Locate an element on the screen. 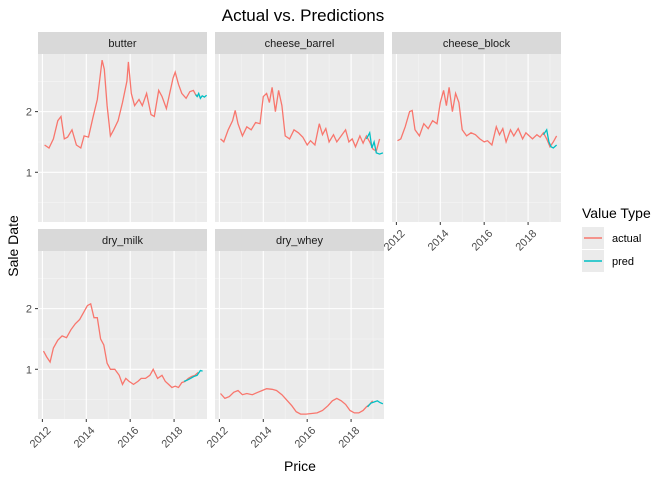 The image size is (672, 480). facet-strip-label: dry_whey is located at coordinates (300, 241).